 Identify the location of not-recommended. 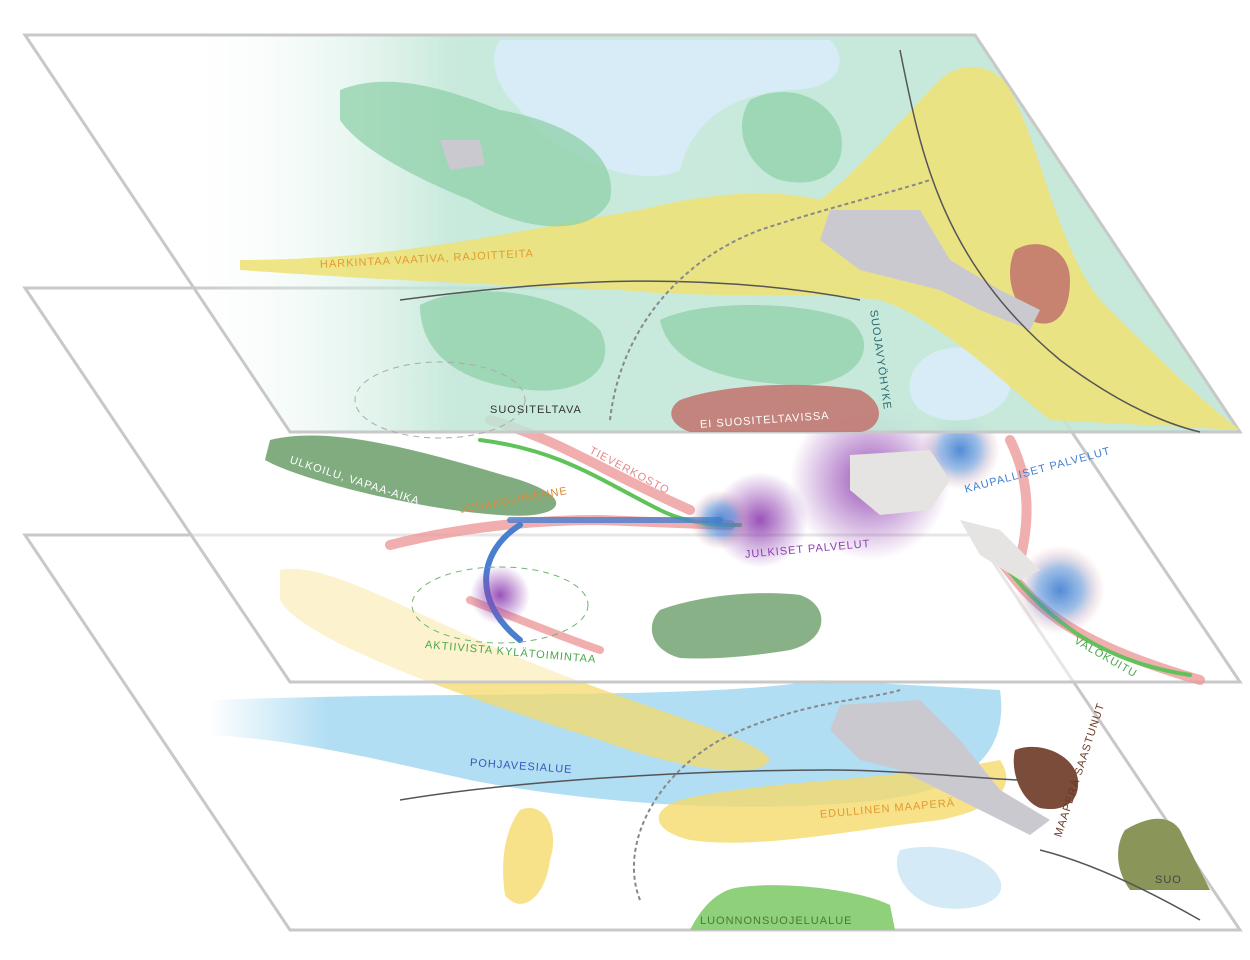
(775, 408).